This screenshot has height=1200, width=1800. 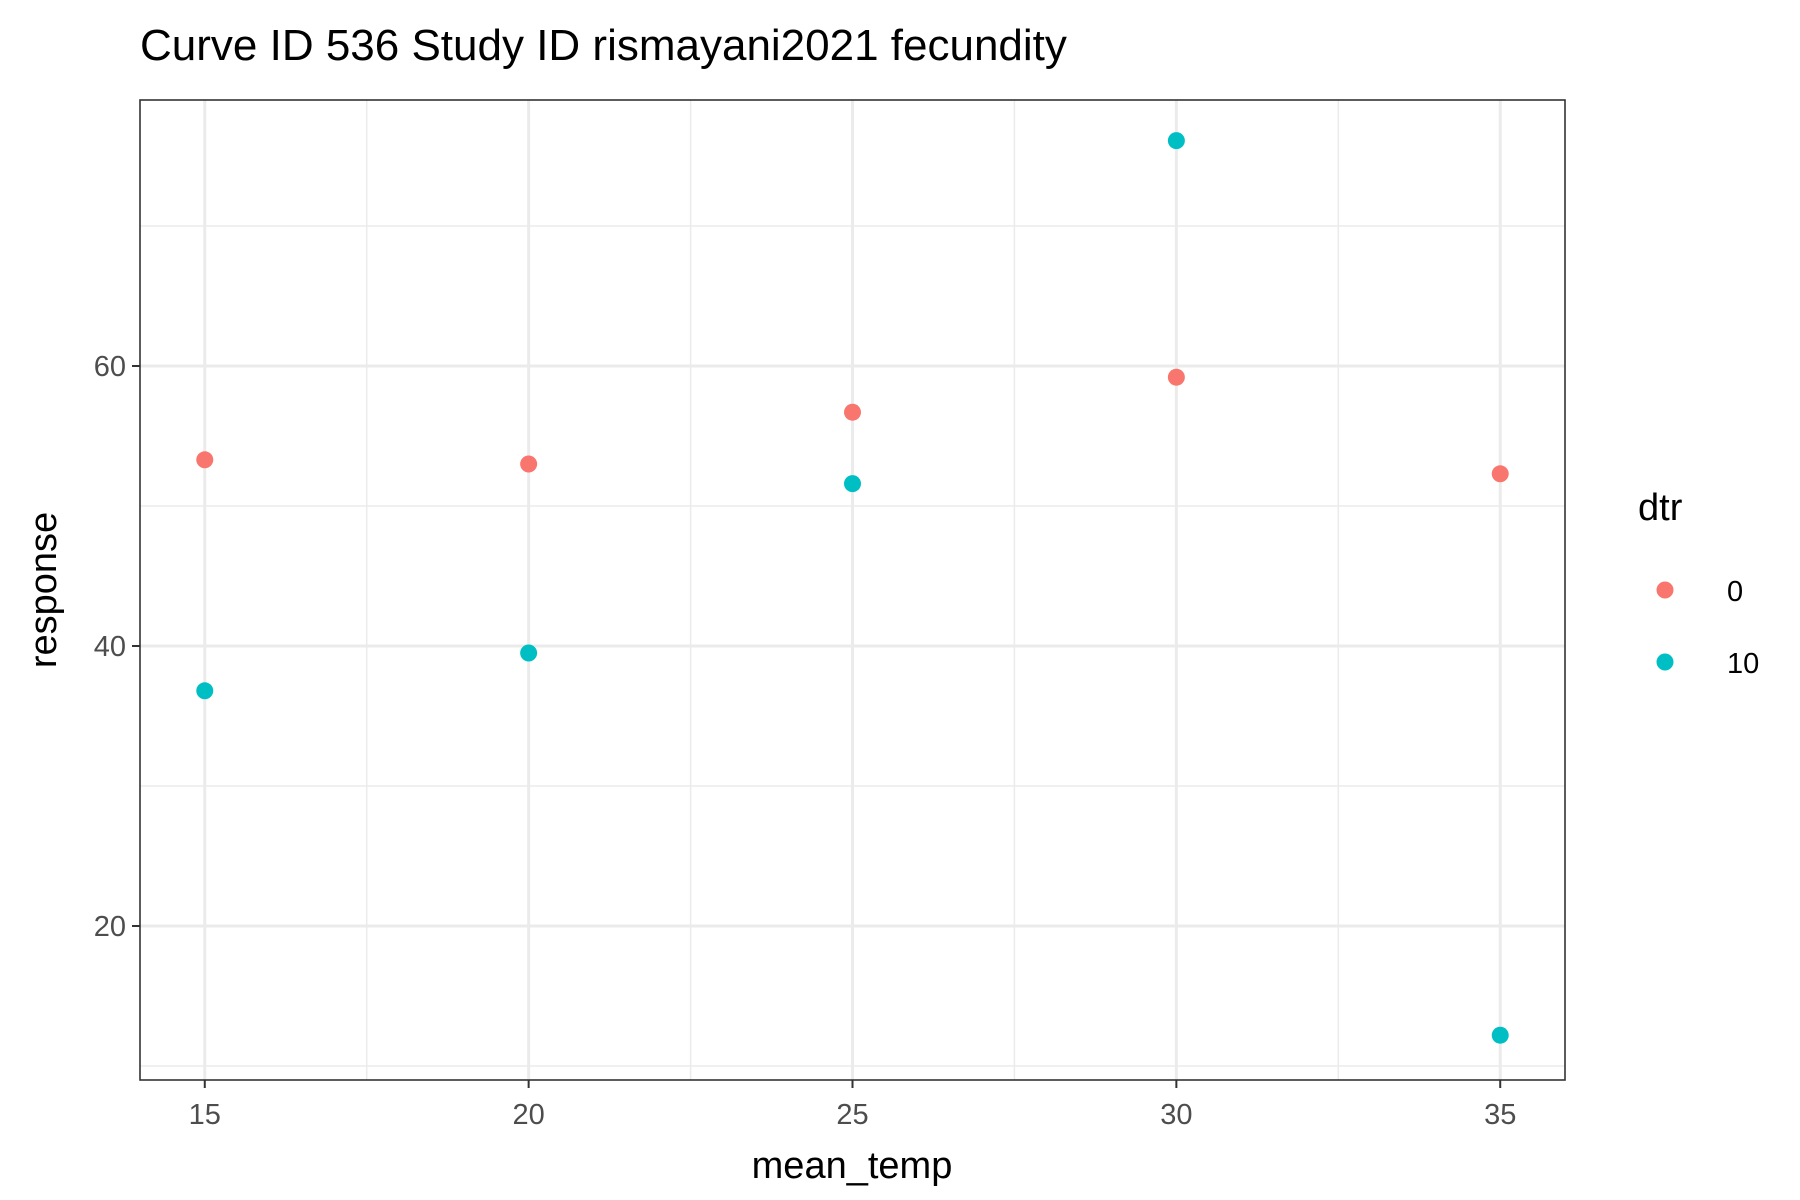 What do you see at coordinates (44, 590) in the screenshot?
I see `y-axis-title: response` at bounding box center [44, 590].